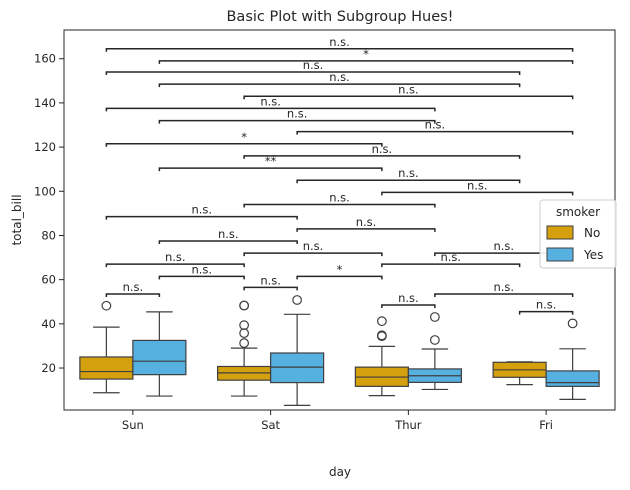 The image size is (630, 490). What do you see at coordinates (408, 425) in the screenshot?
I see `x-tick-label: Thur` at bounding box center [408, 425].